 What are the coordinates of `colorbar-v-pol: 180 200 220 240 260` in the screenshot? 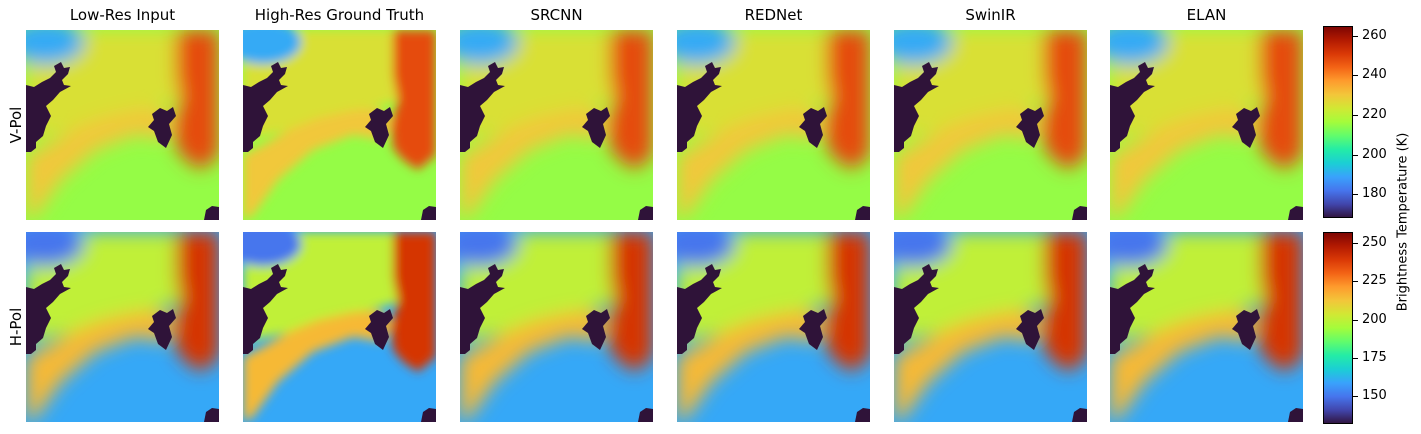 It's located at (1355, 122).